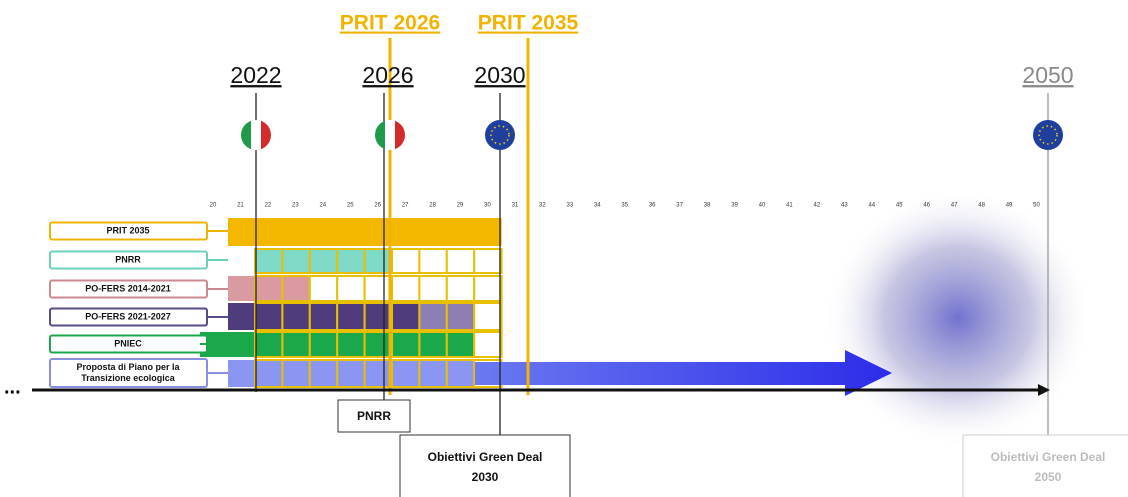 The height and width of the screenshot is (497, 1128). I want to click on scale-label: 25, so click(350, 206).